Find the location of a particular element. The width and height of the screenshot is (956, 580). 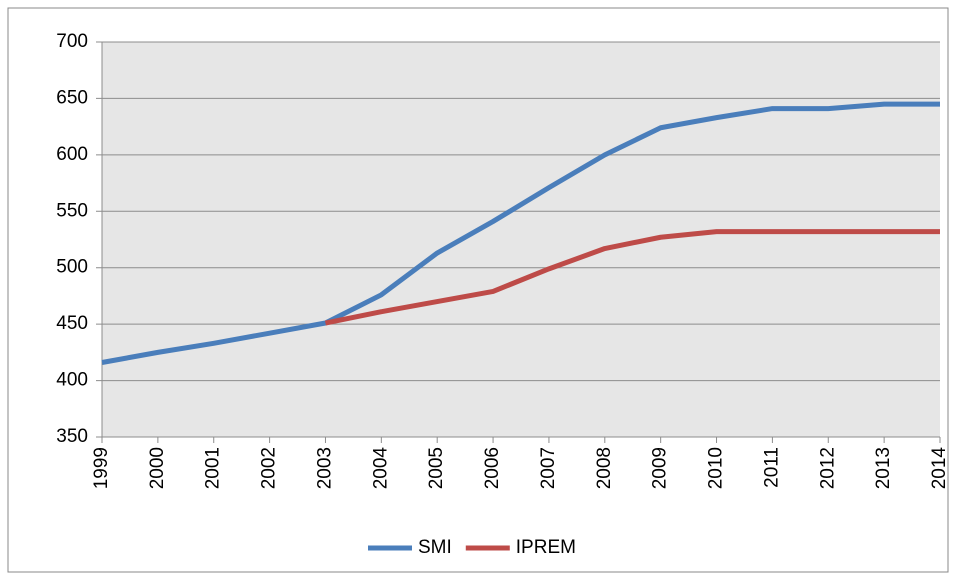

x-tick-label: 2000 is located at coordinates (157, 468).